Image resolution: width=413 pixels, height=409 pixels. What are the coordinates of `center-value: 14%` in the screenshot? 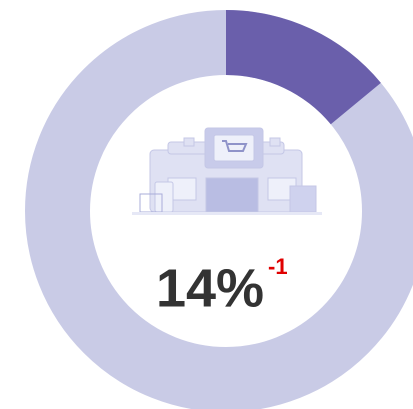 It's located at (210, 288).